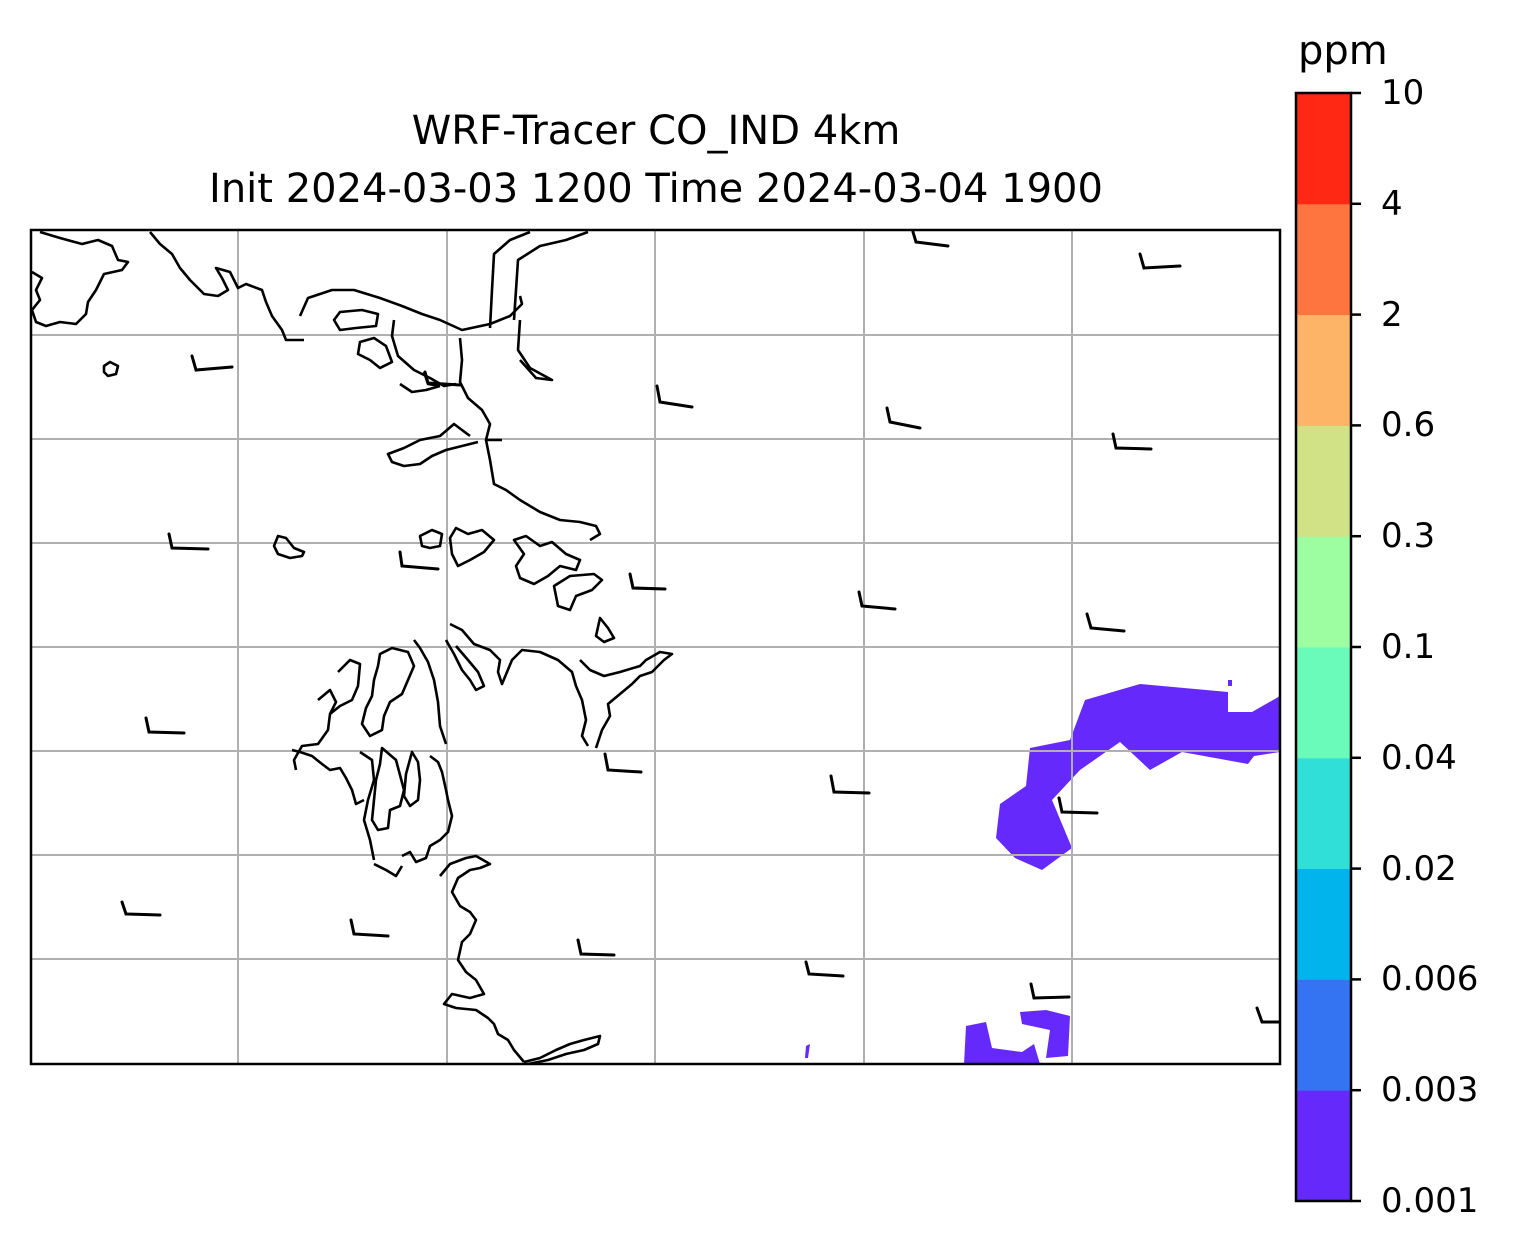  I want to click on colorbar-tick-label: 10, so click(1403, 93).